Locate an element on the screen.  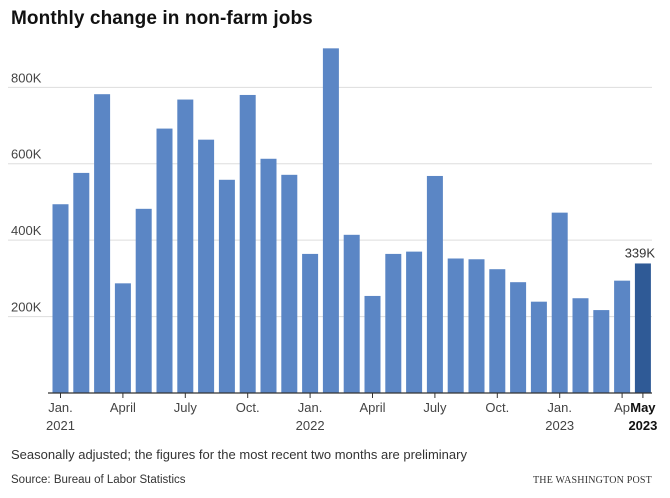
y-tick-label: 200K is located at coordinates (26, 307).